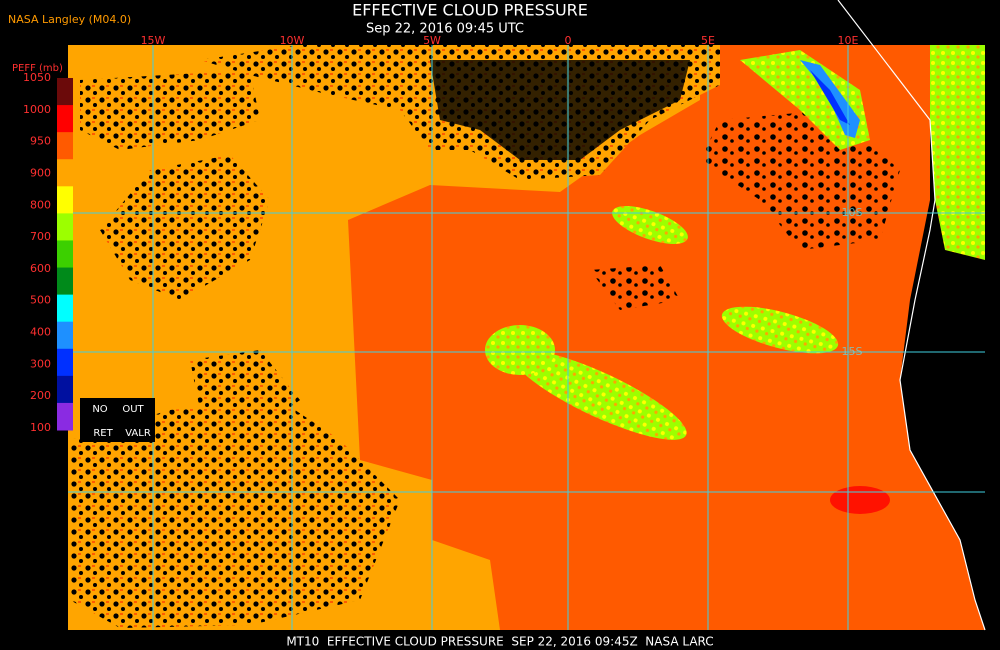 This screenshot has height=650, width=1000. I want to click on legend-tick-label: 200, so click(40, 395).